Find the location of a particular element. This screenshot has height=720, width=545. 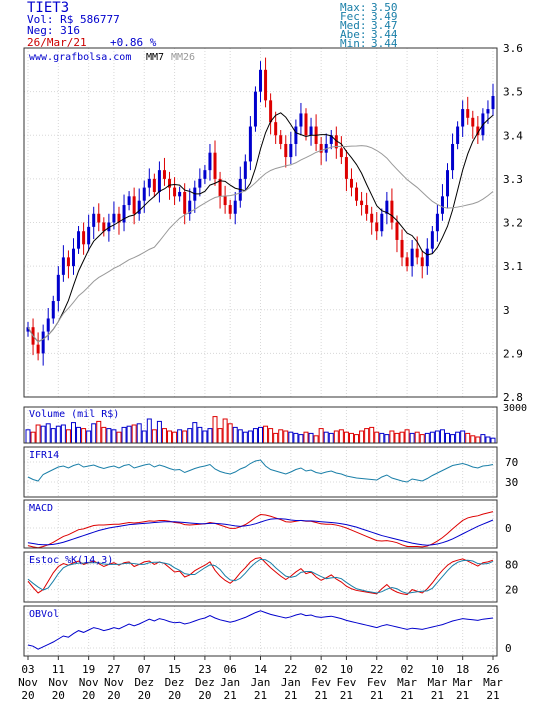

x-tick-day: 10 is located at coordinates (346, 669).